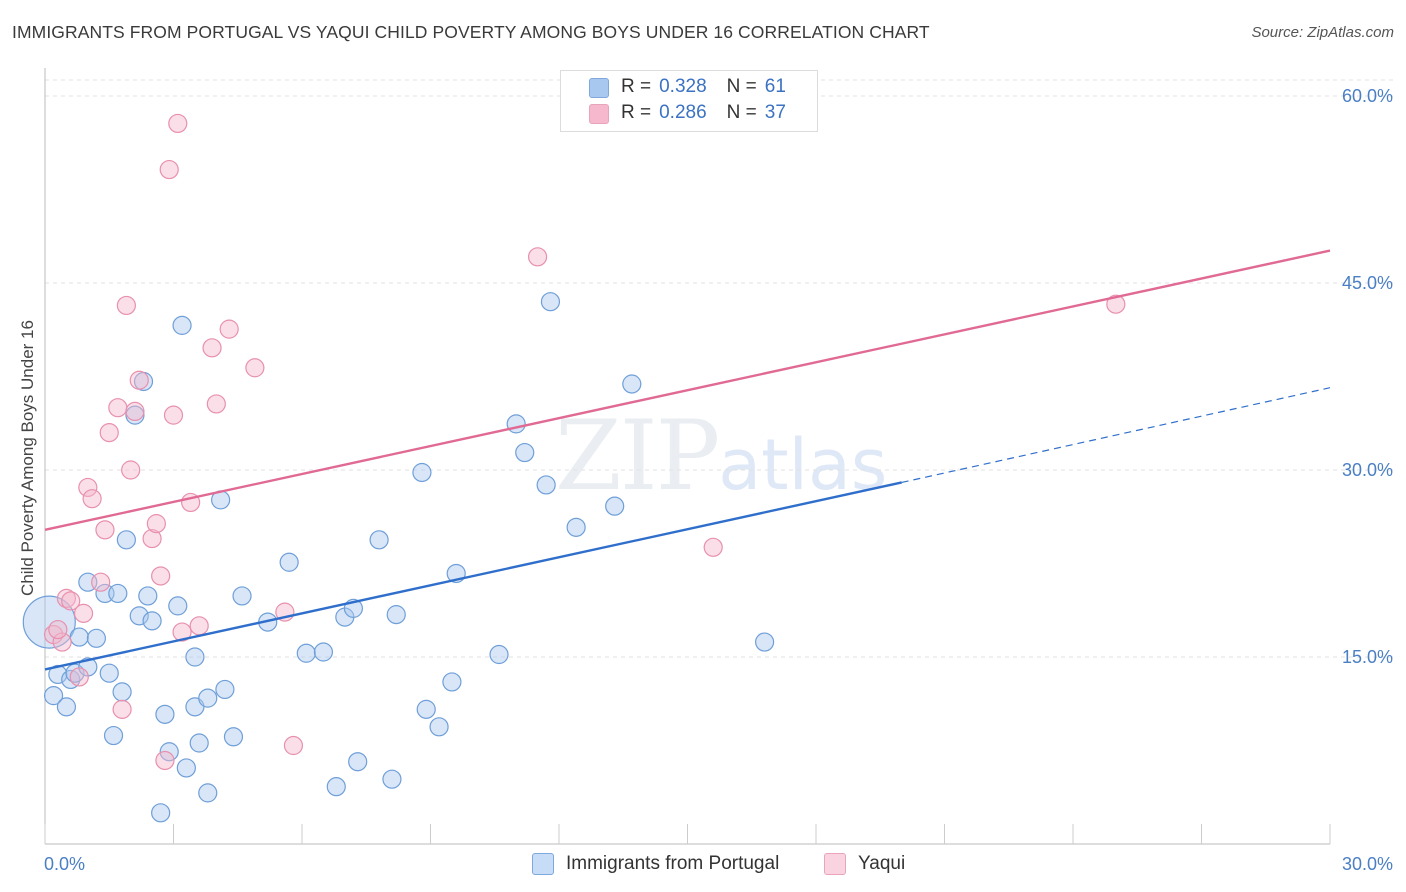  What do you see at coordinates (687, 87) in the screenshot?
I see `legend-row-portugal: R = 0.328 N = 61` at bounding box center [687, 87].